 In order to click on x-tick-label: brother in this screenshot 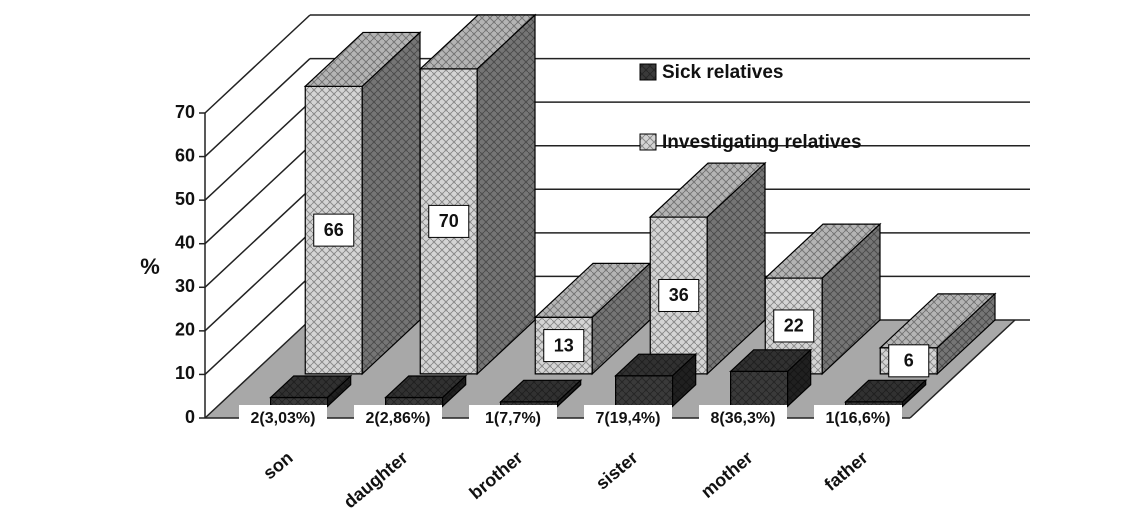, I will do `click(496, 475)`.